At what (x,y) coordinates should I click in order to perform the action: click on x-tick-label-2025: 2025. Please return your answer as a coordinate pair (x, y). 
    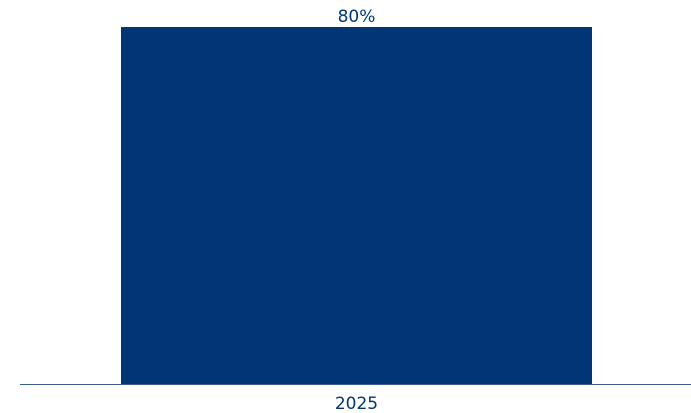
    Looking at the image, I should click on (356, 403).